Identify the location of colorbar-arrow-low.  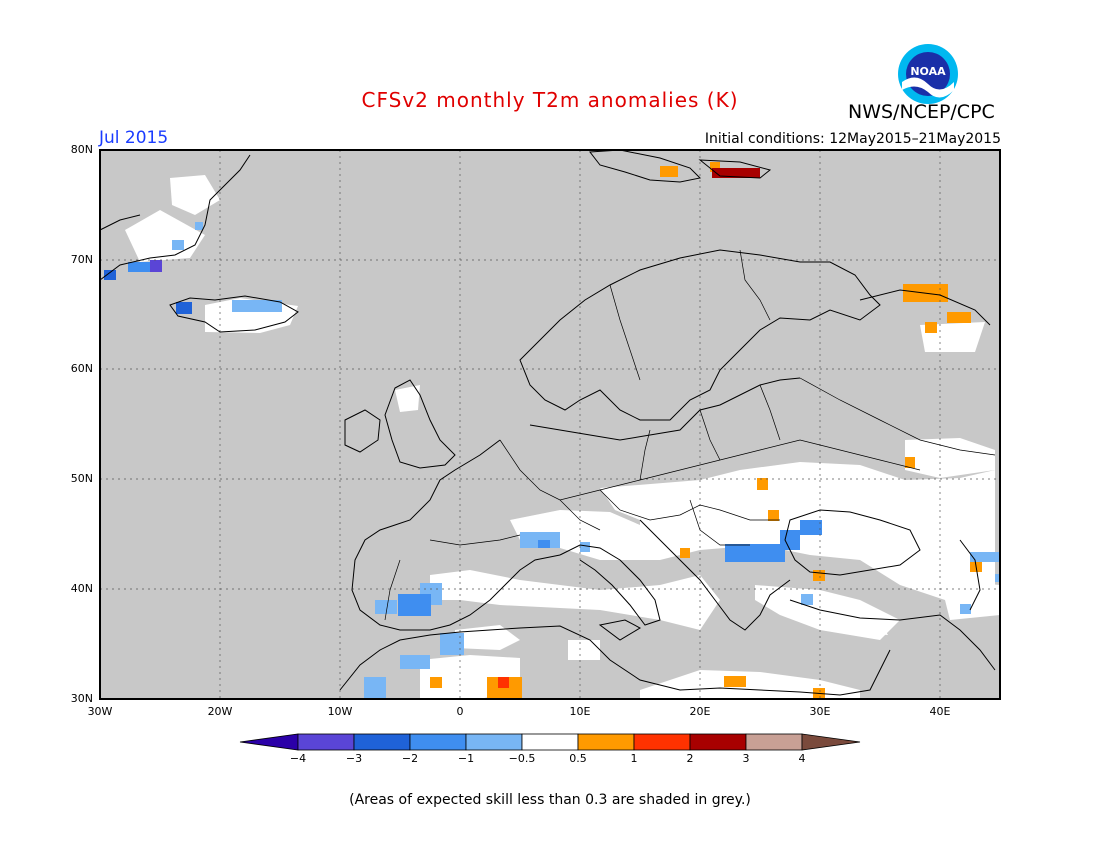
(269, 742).